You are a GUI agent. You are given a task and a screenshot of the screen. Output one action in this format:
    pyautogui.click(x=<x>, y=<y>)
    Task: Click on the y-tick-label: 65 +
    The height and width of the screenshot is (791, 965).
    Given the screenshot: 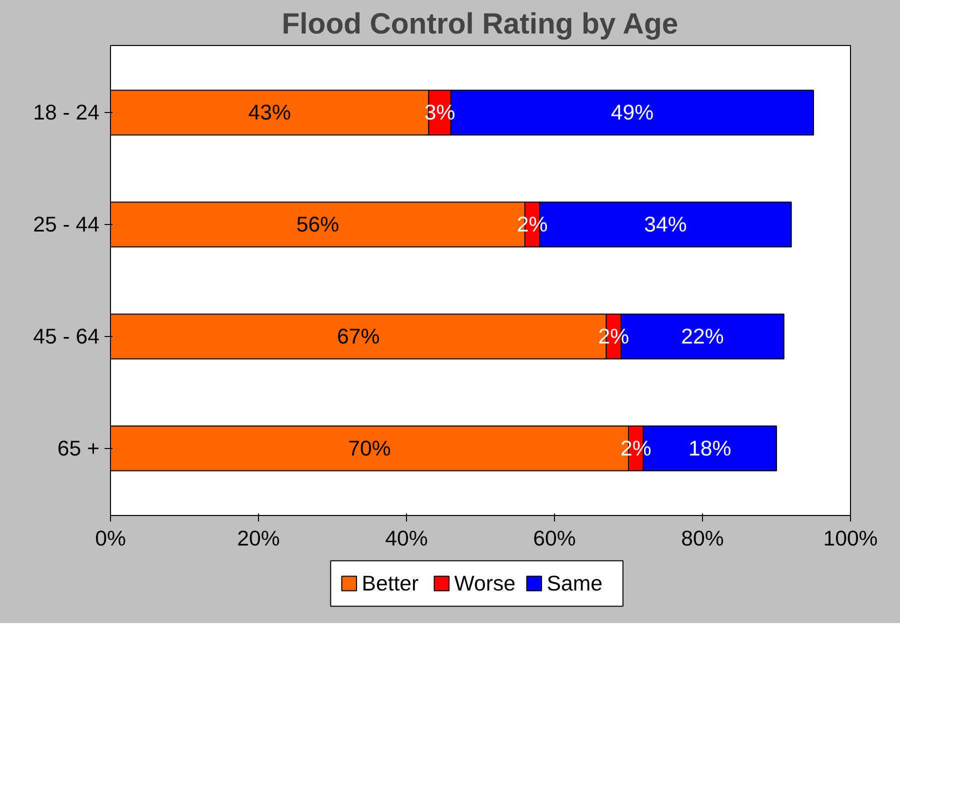 What is the action you would take?
    pyautogui.click(x=78, y=448)
    